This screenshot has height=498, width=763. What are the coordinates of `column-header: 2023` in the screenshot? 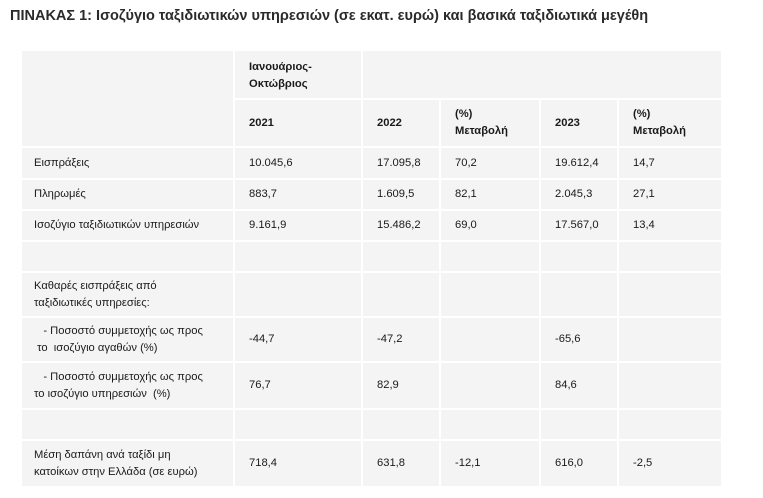 It's located at (579, 123).